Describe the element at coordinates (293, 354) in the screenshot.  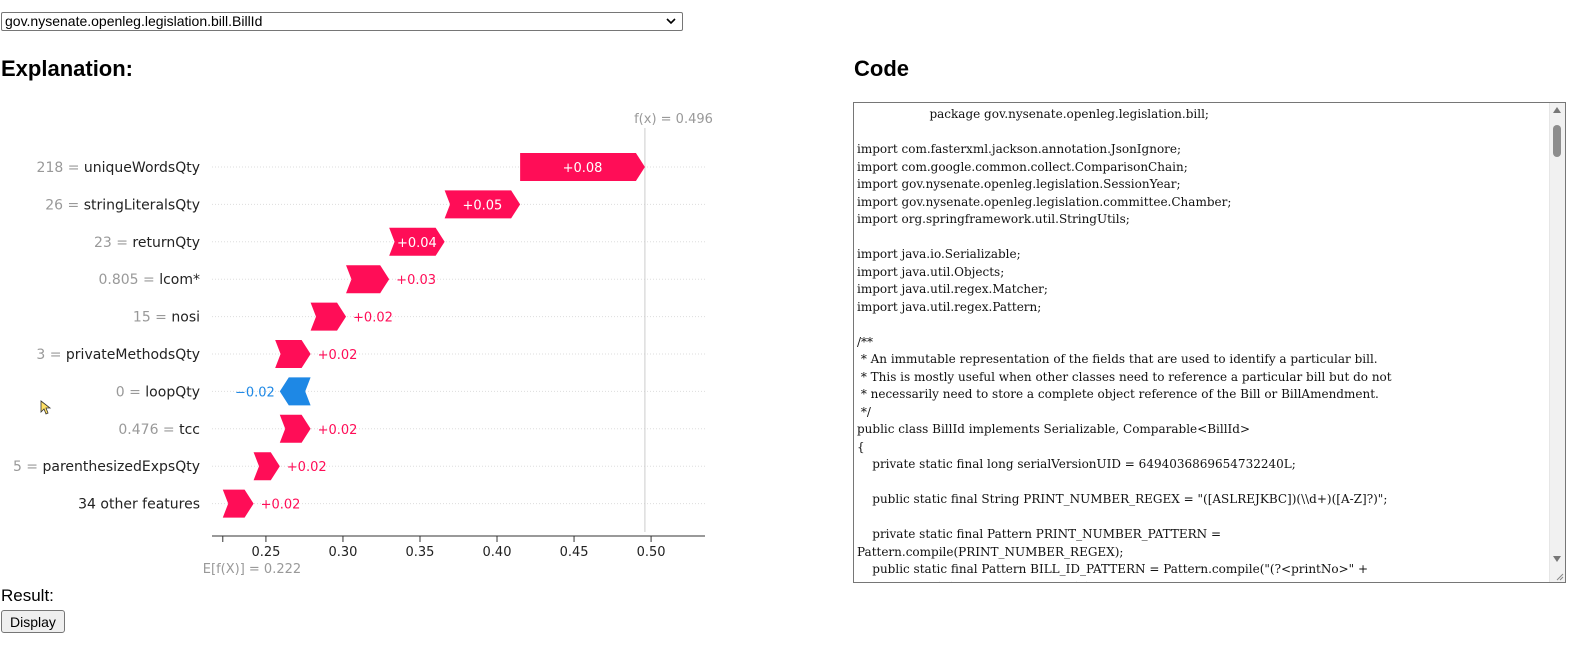
I see `bar-privatemethodsqty` at that location.